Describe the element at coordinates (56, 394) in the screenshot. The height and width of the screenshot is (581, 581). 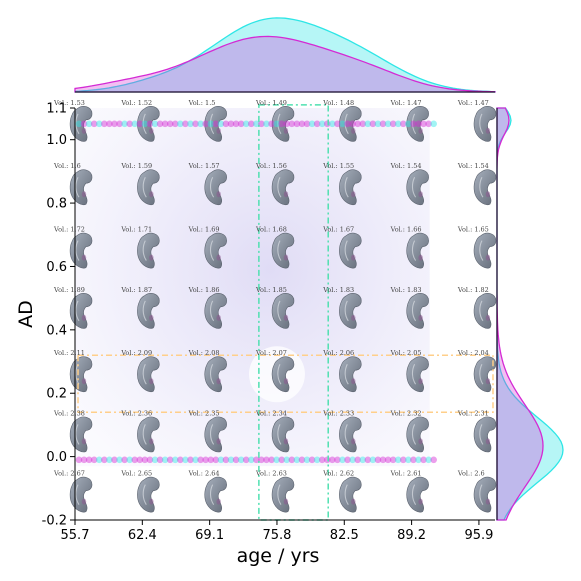
I see `y-tick-label: 0.2` at that location.